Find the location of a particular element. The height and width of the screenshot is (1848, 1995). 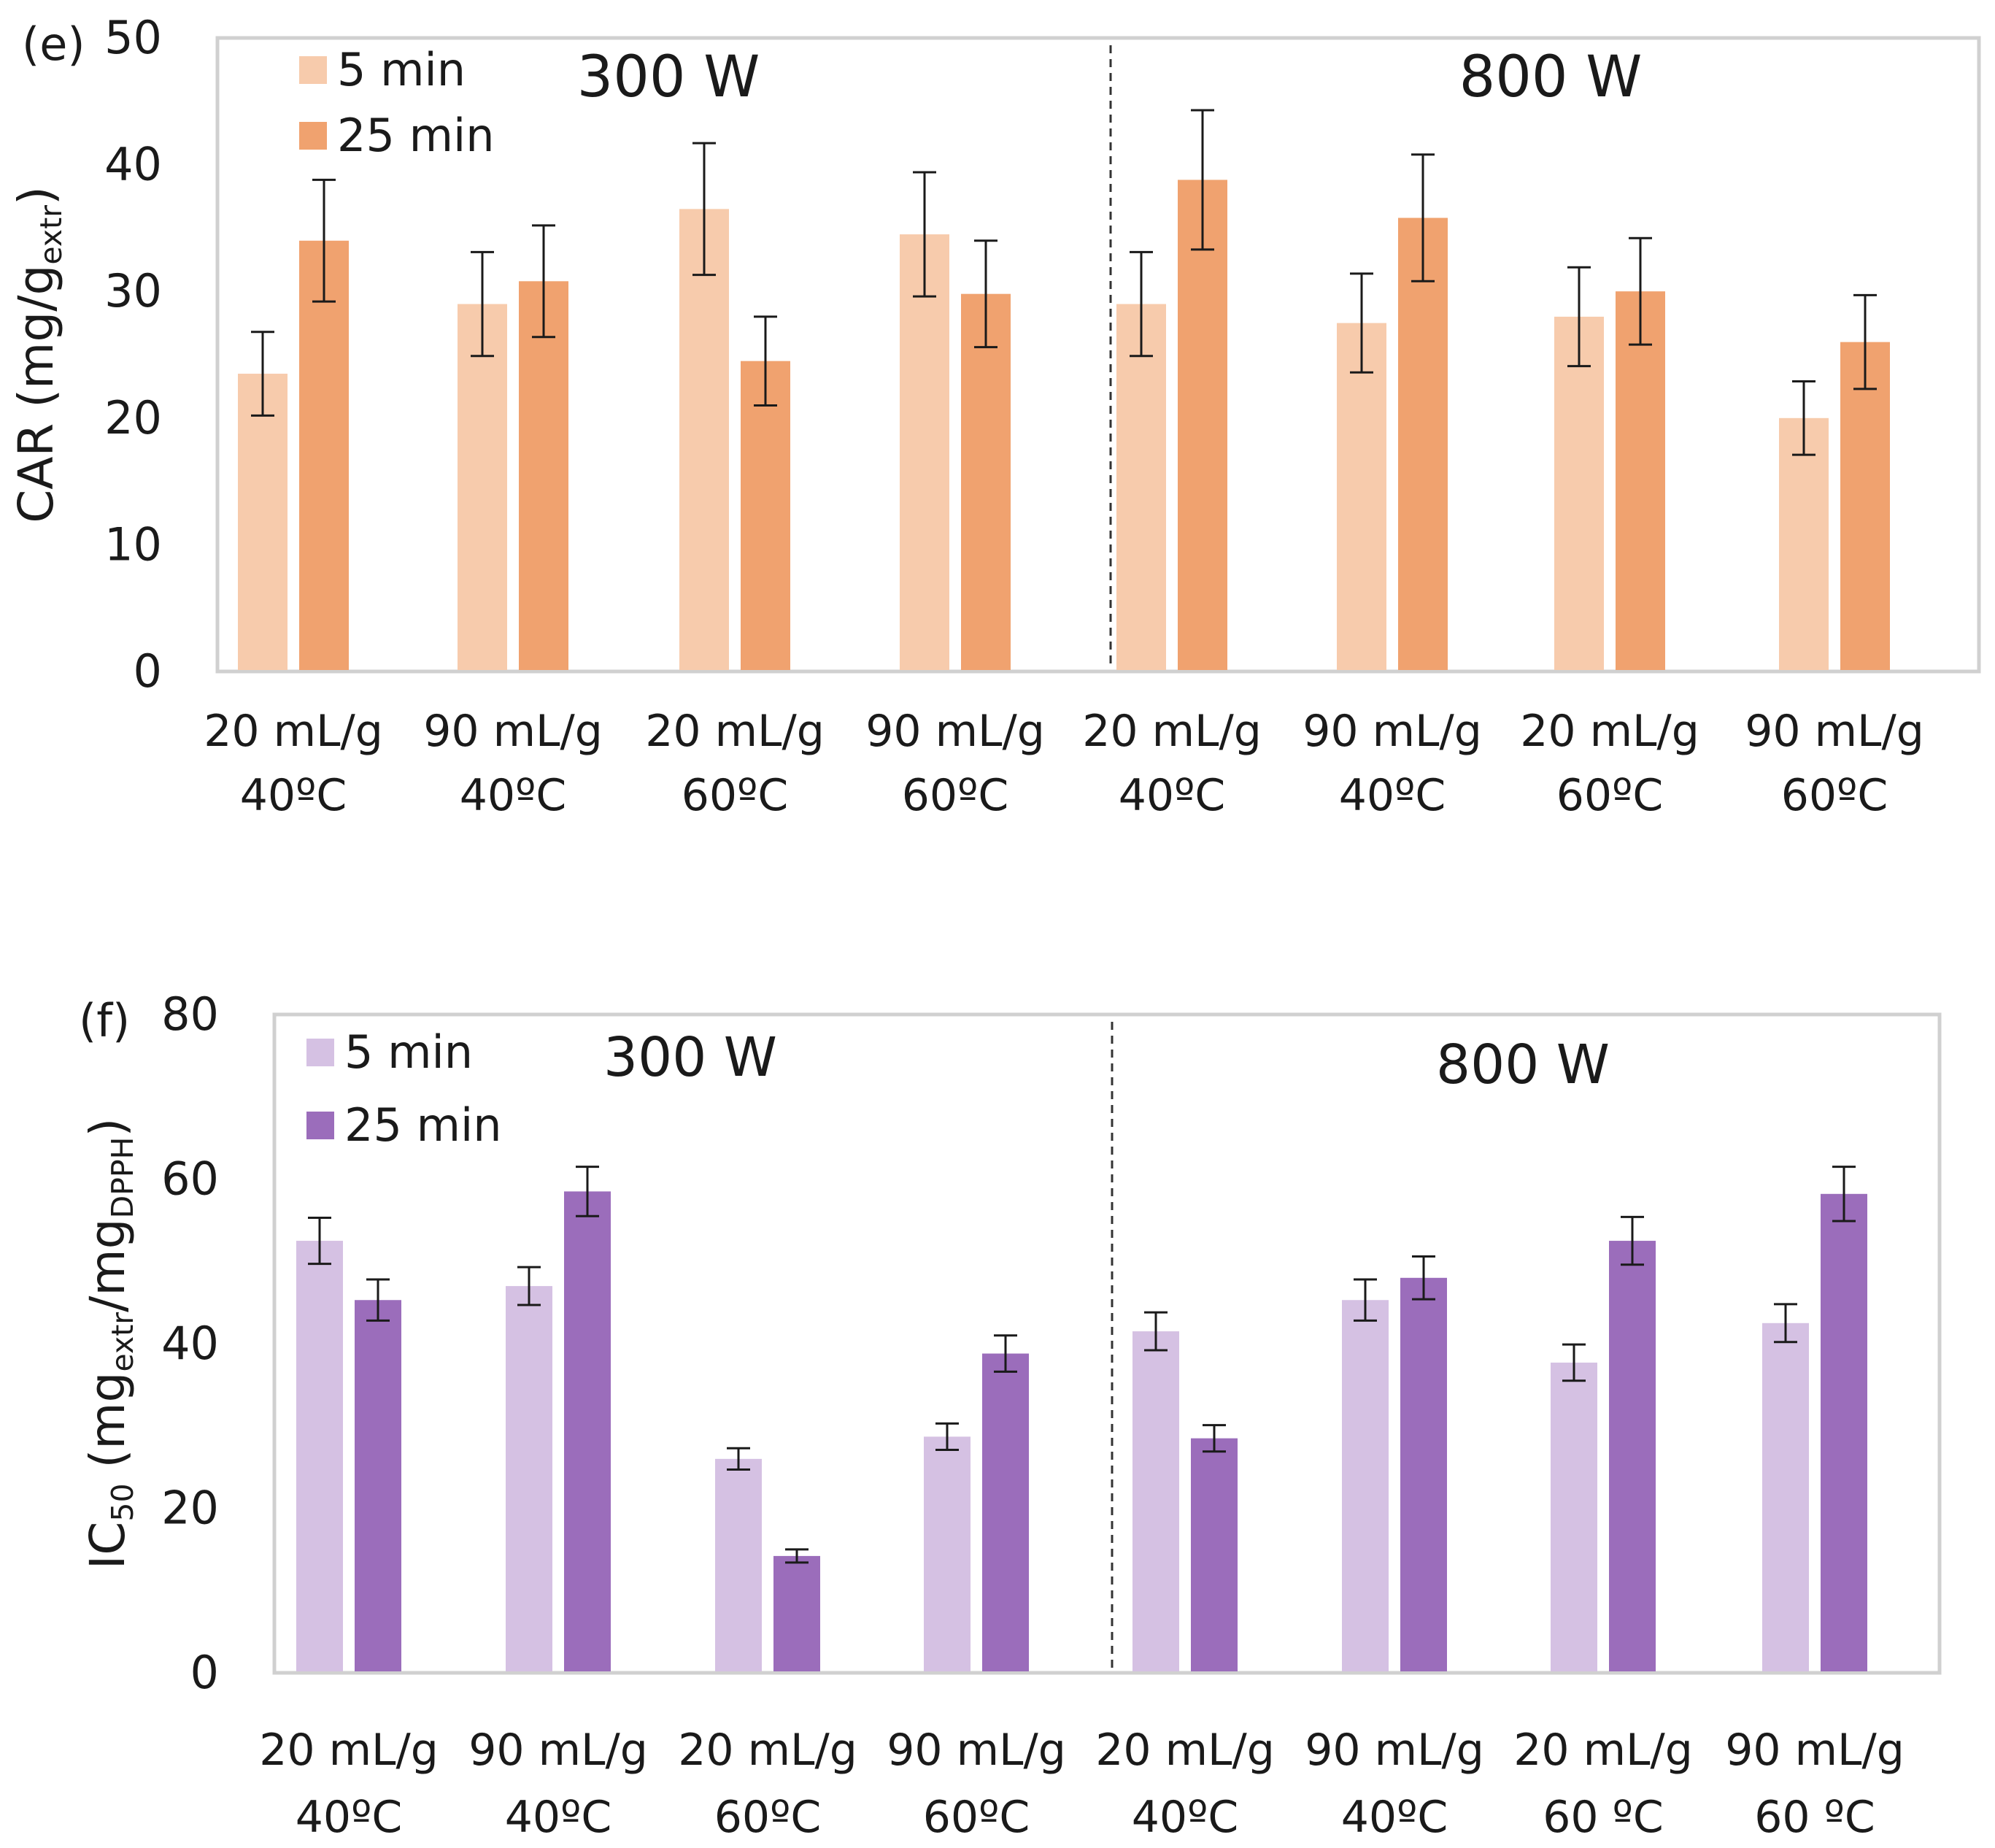

y-tick-label: 80 is located at coordinates (190, 1014).